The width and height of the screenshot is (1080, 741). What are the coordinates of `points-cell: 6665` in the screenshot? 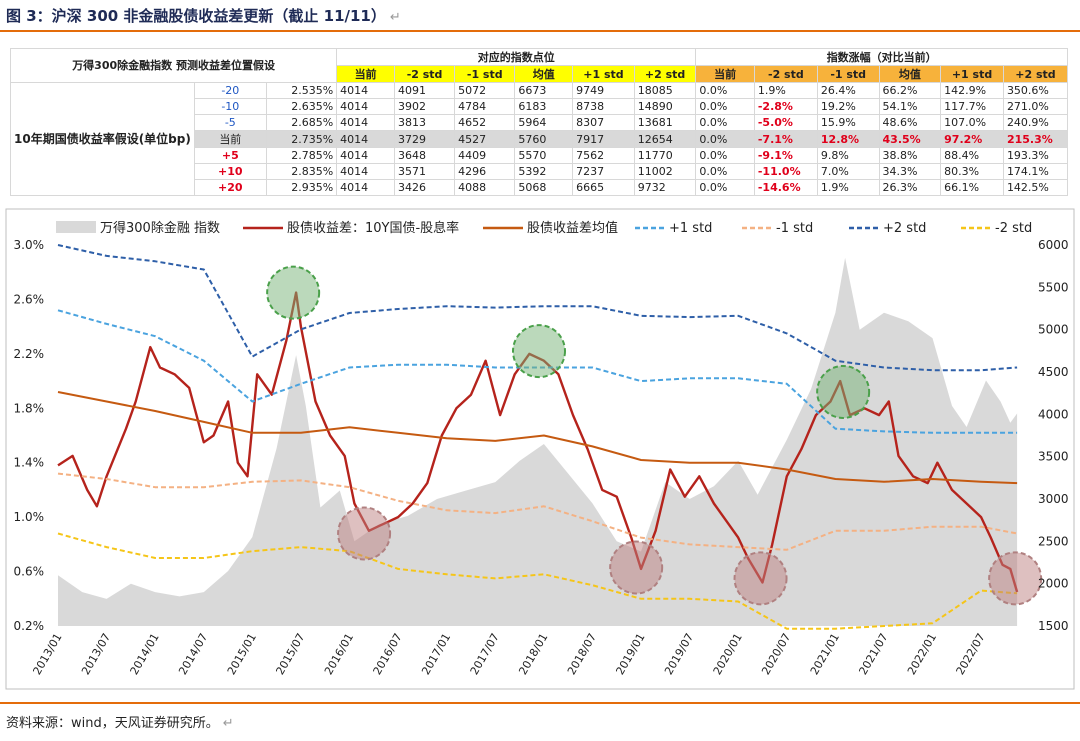 It's located at (603, 187).